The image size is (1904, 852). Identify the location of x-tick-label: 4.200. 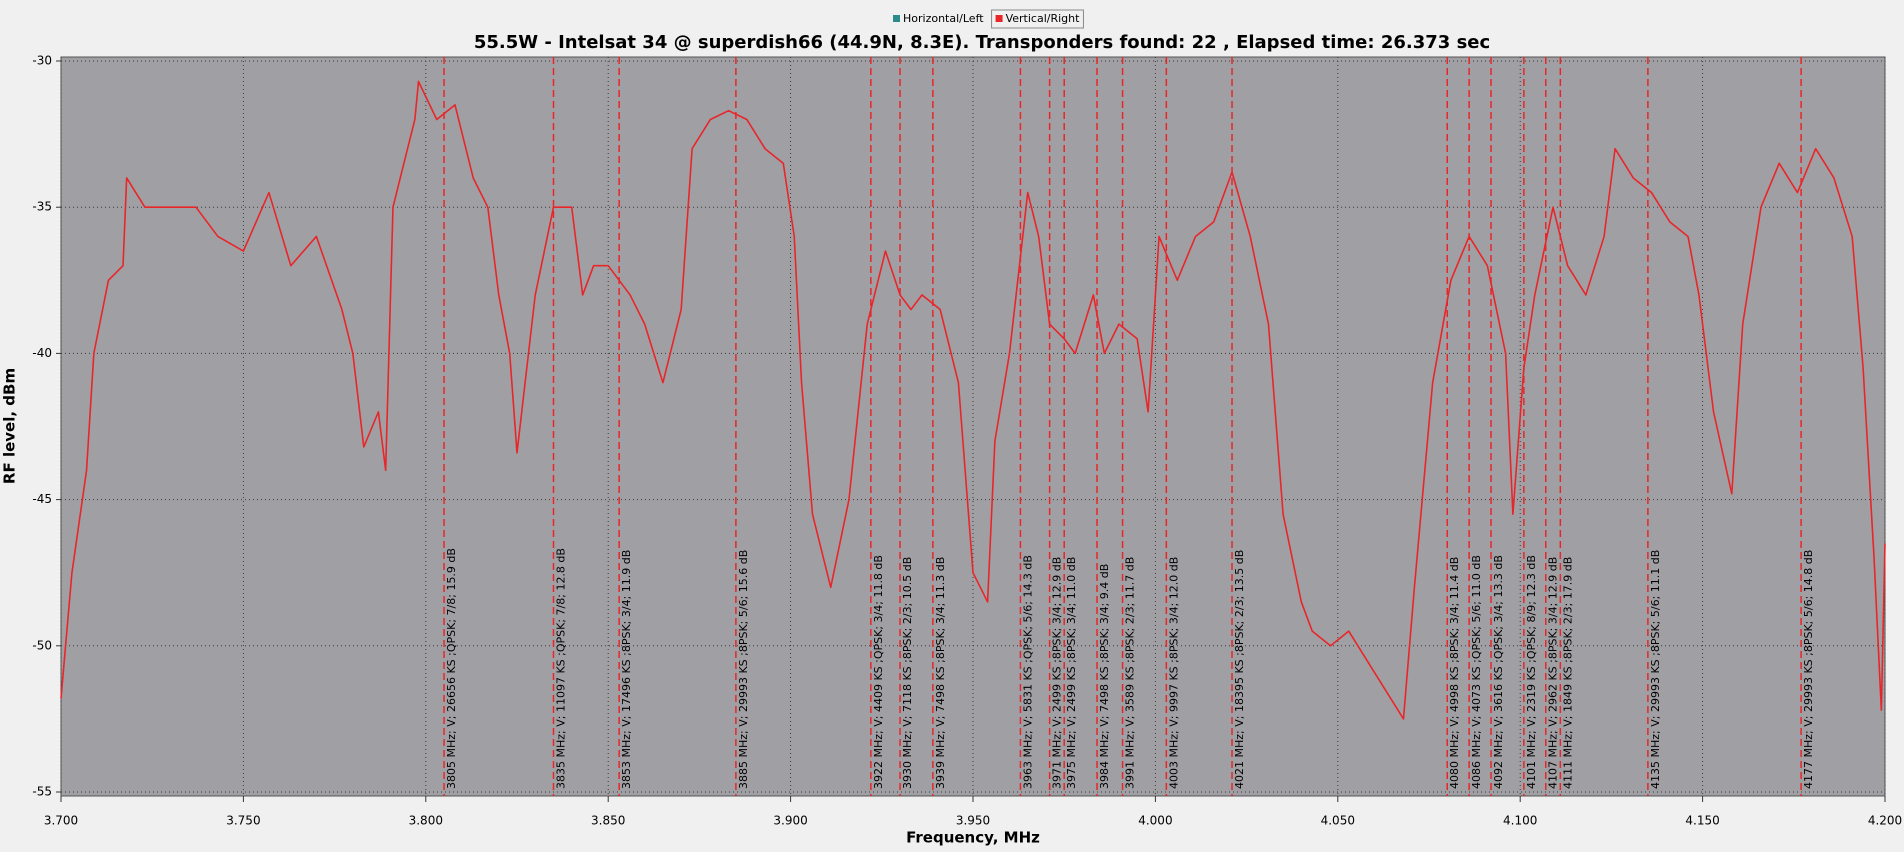
(1885, 821).